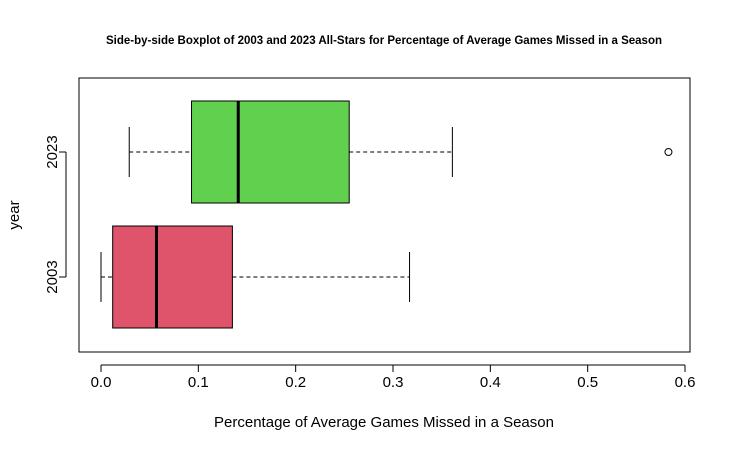 The image size is (730, 450). Describe the element at coordinates (52, 276) in the screenshot. I see `y-tick-label-2003: 2003` at that location.